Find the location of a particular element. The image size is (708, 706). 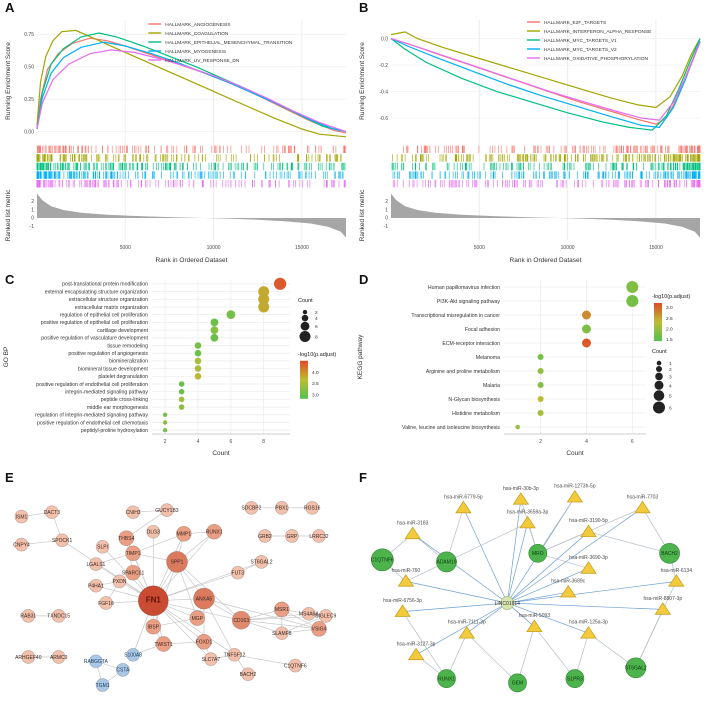

svg-text: SLPI is located at coordinates (102, 548).